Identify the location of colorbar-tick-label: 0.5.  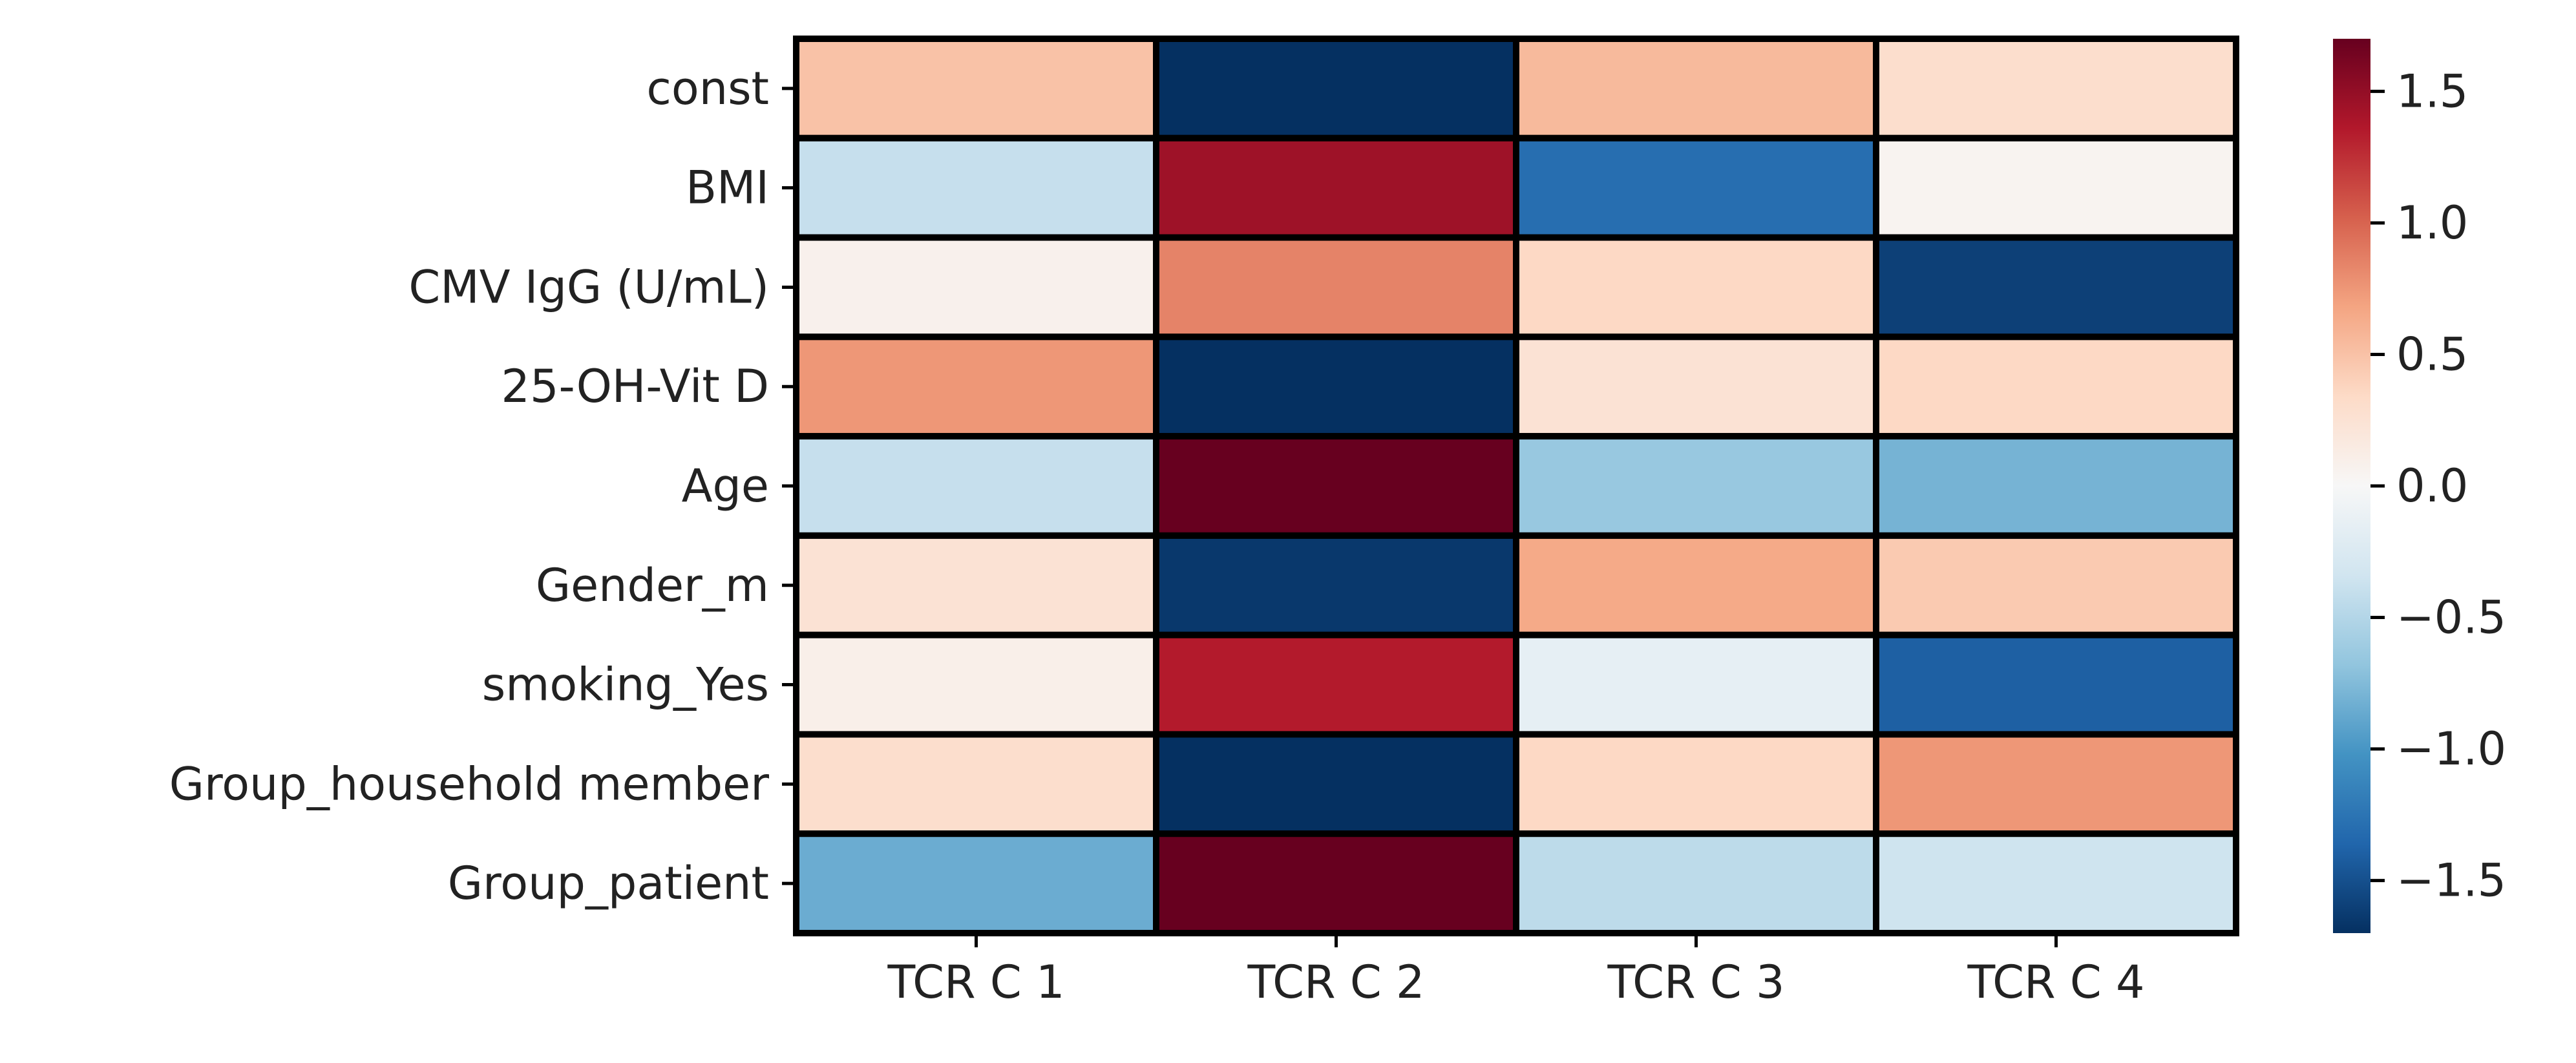
(2432, 355).